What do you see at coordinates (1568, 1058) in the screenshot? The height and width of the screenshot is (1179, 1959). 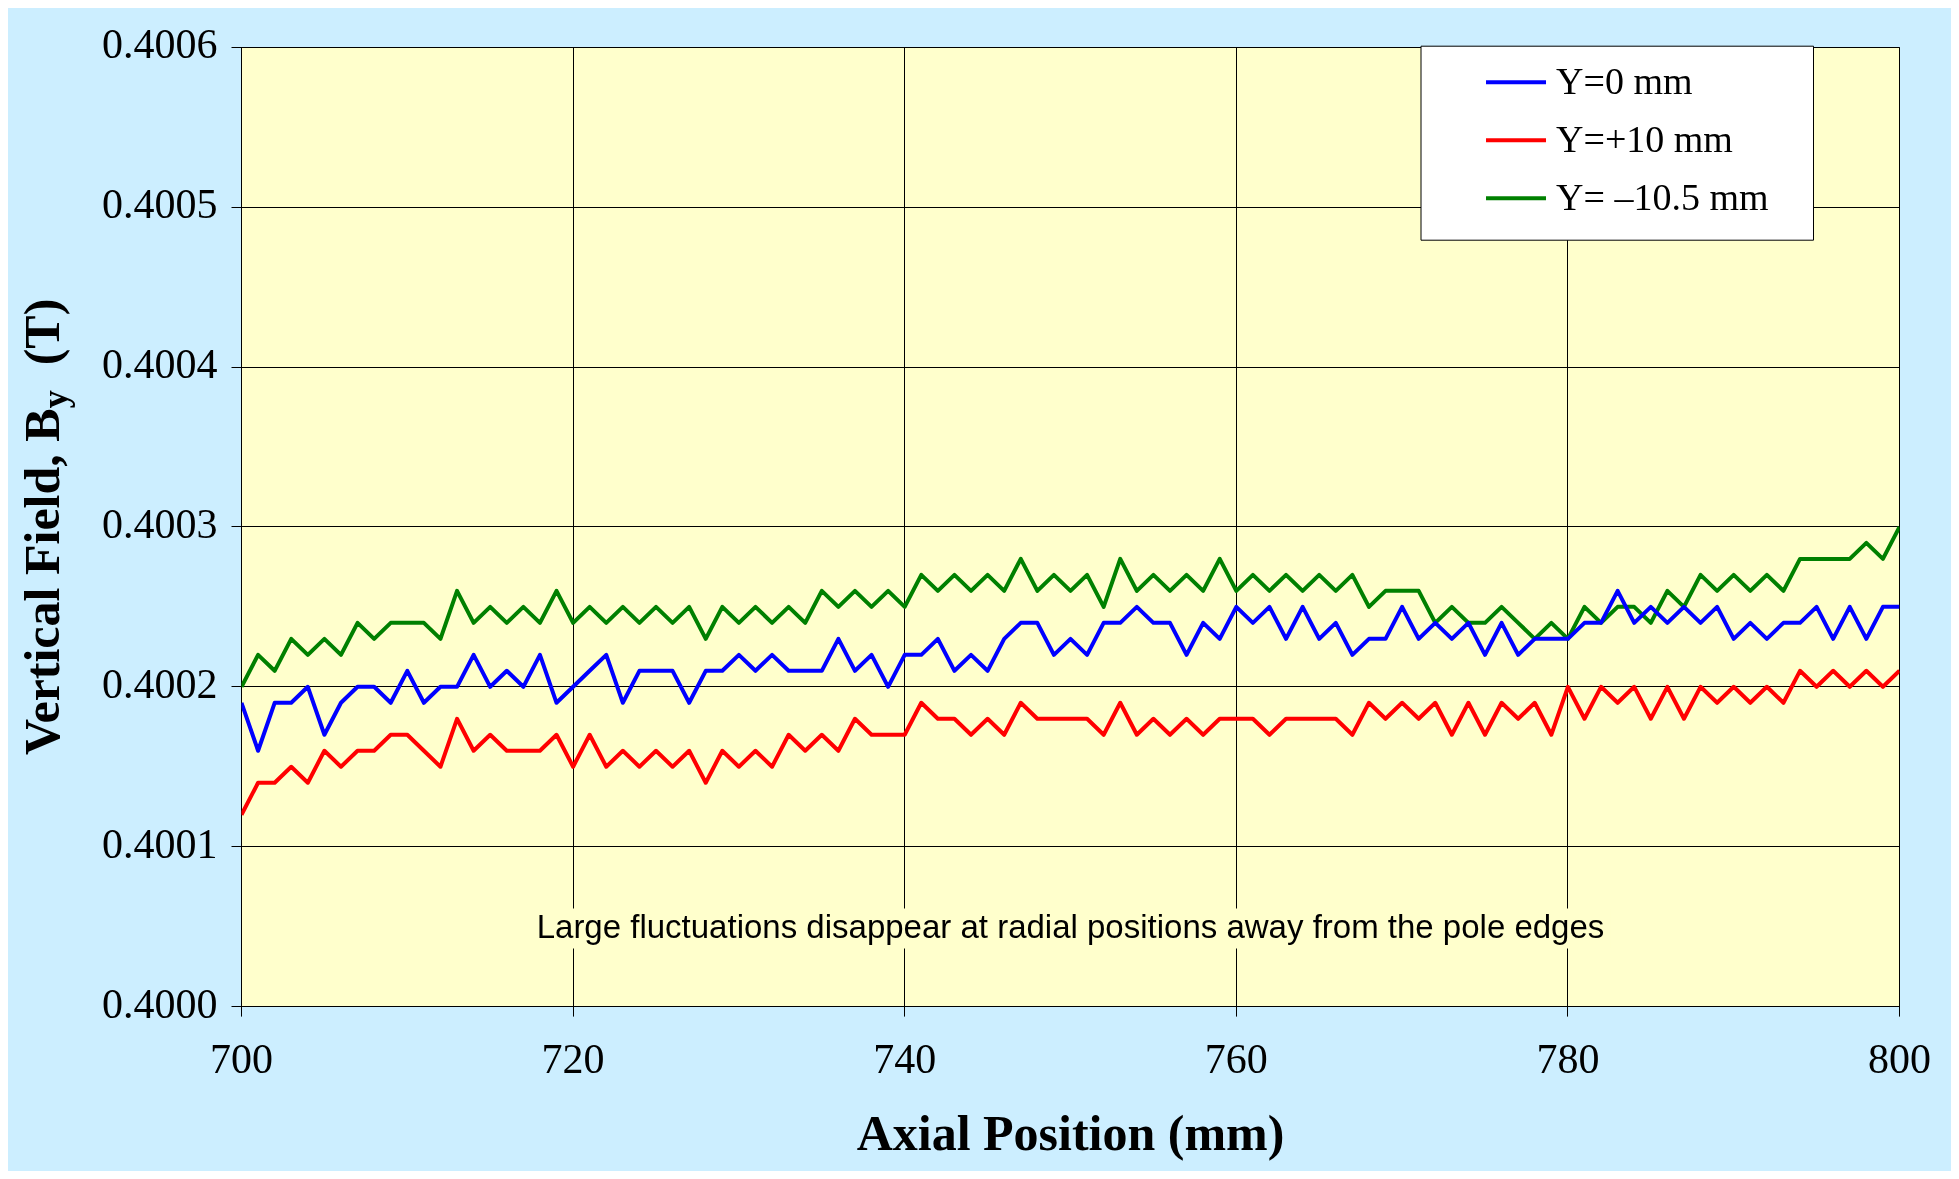 I see `x-tick-label: 780` at bounding box center [1568, 1058].